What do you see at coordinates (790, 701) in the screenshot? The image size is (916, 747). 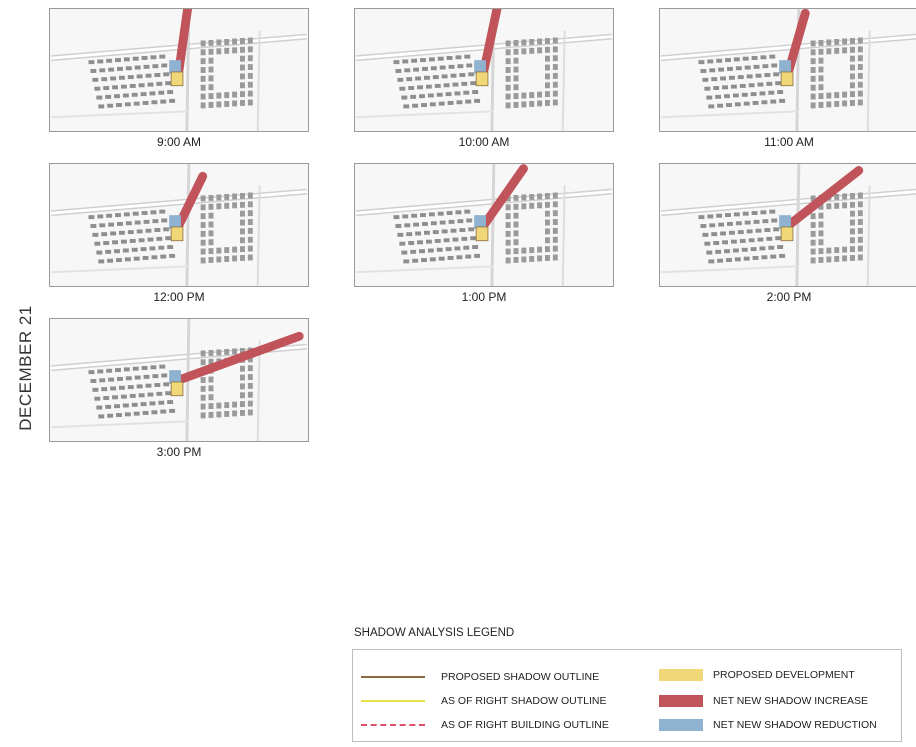 I see `legend-label: NET NEW SHADOW INCREASE` at bounding box center [790, 701].